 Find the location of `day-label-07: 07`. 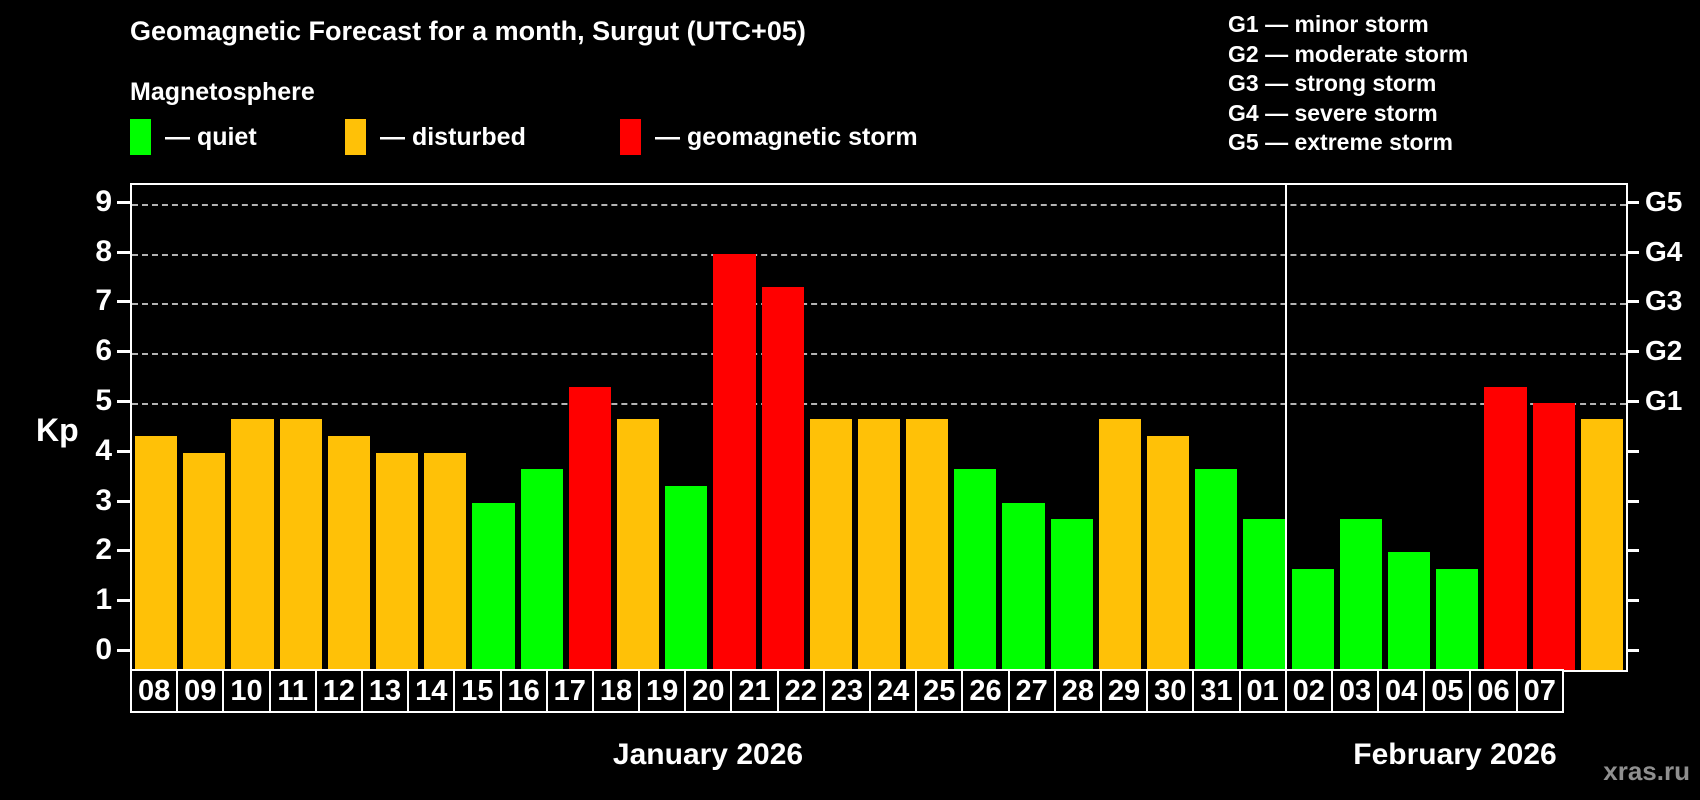

day-label-07: 07 is located at coordinates (1539, 691).